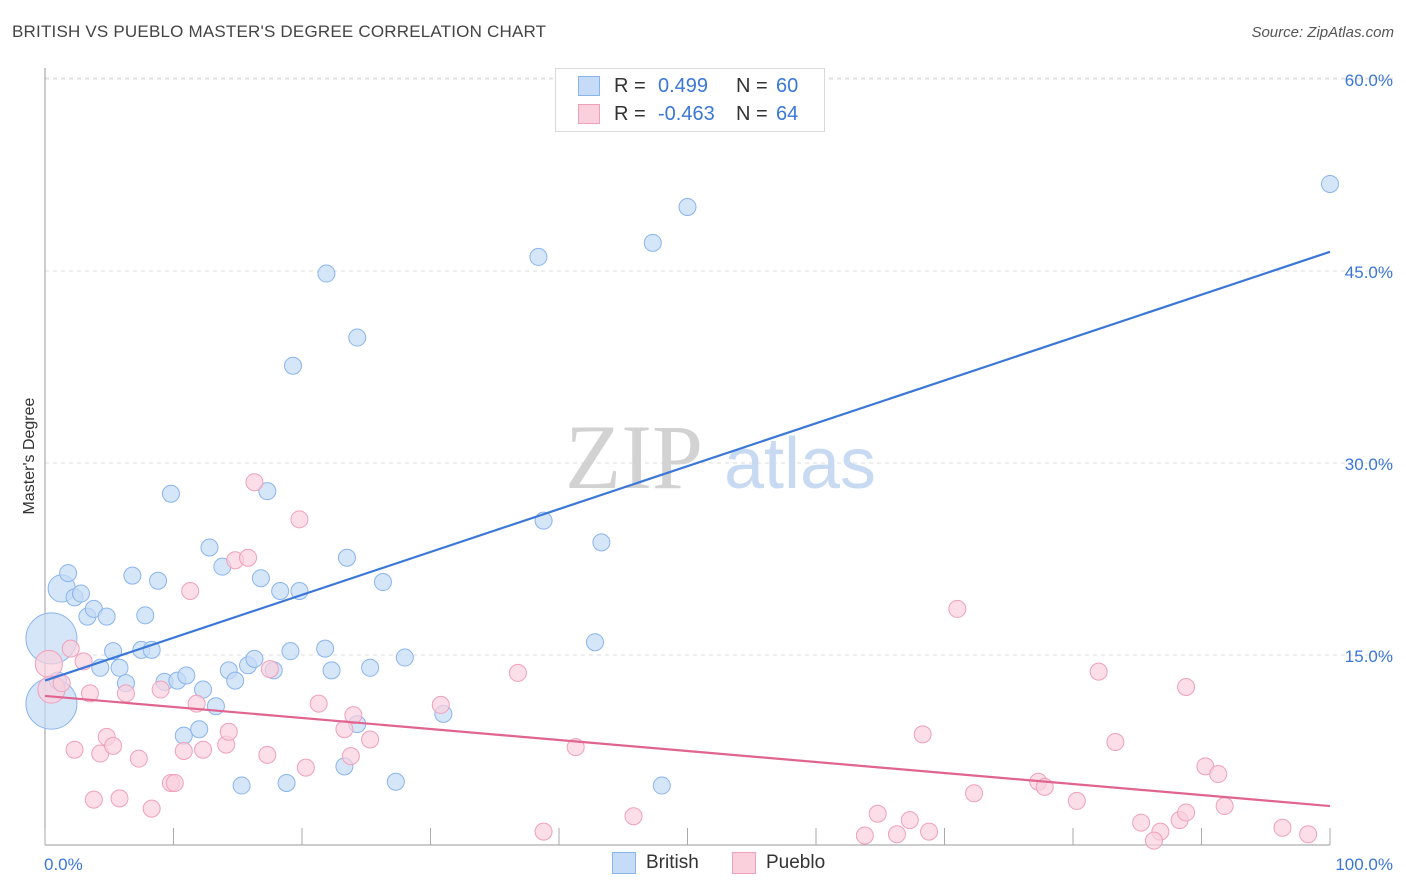 This screenshot has height=892, width=1406. Describe the element at coordinates (687, 751) in the screenshot. I see `trend-line-pueblo` at that location.